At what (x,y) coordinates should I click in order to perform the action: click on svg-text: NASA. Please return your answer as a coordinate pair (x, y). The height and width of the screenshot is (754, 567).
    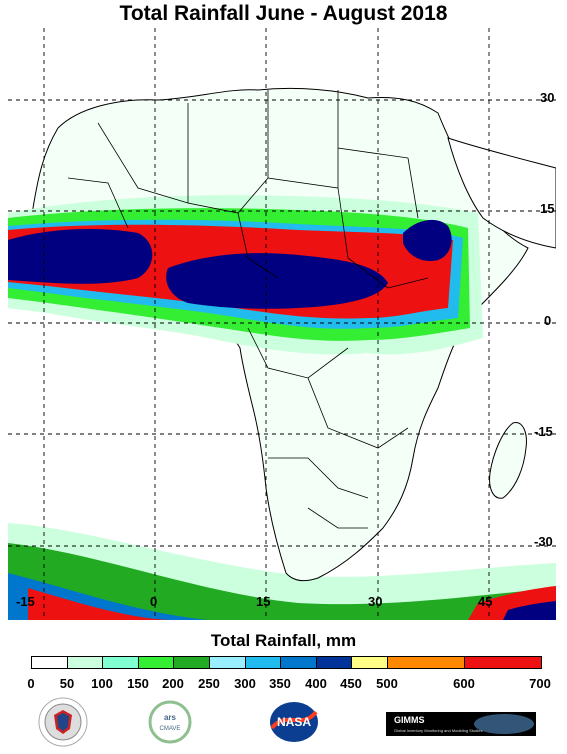
    Looking at the image, I should click on (294, 722).